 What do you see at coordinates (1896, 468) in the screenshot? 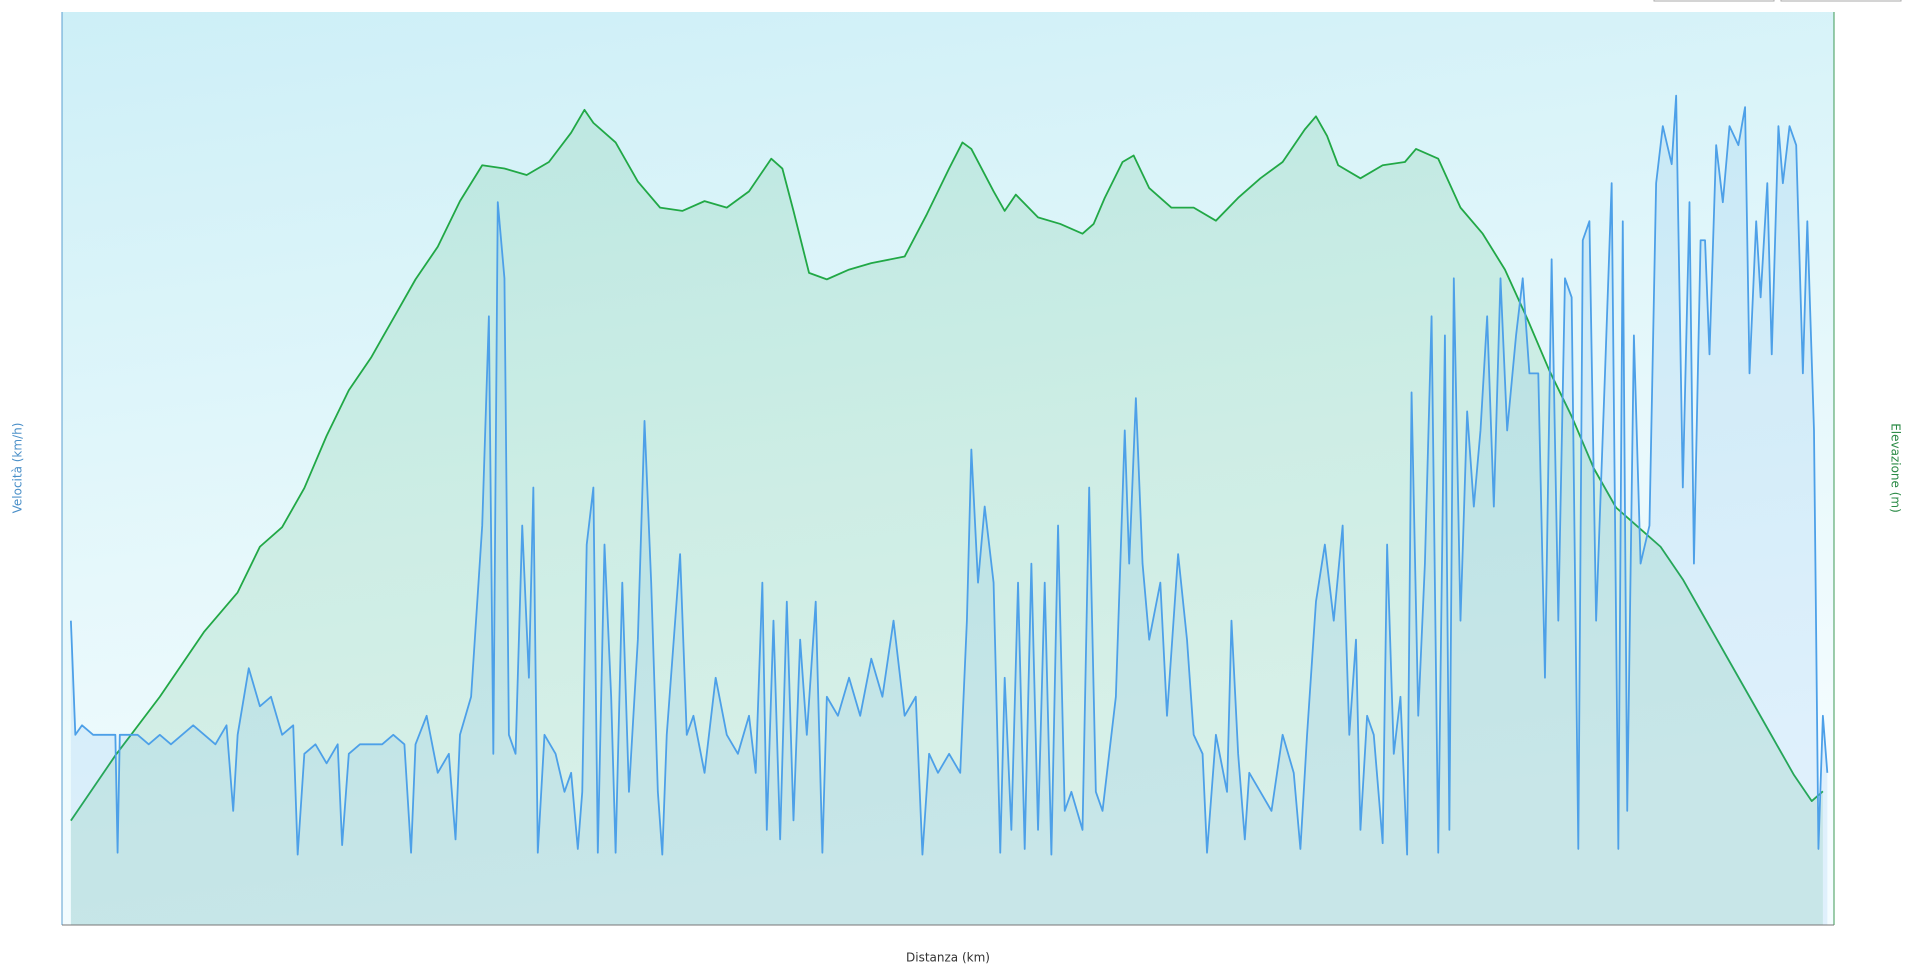
I see `y2-axis-title: Elevazione (m)` at bounding box center [1896, 468].